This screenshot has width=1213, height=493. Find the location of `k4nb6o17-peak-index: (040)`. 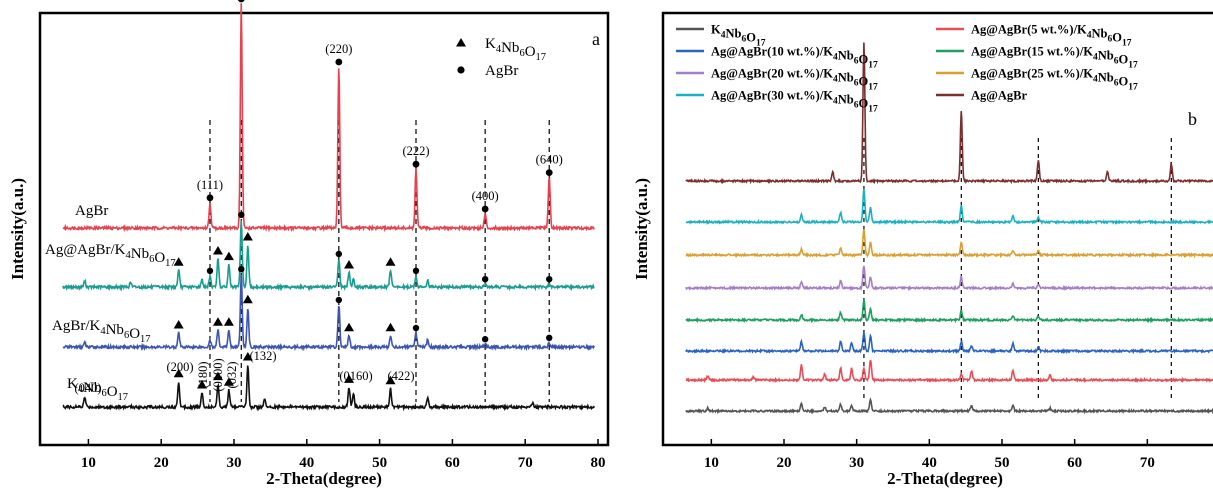

k4nb6o17-peak-index: (040) is located at coordinates (87, 388).